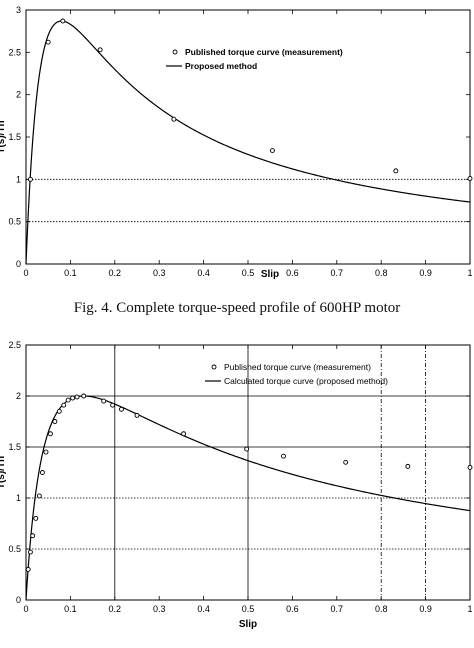 The image size is (474, 648). Describe the element at coordinates (18, 10) in the screenshot. I see `y-tick-label: 3` at that location.